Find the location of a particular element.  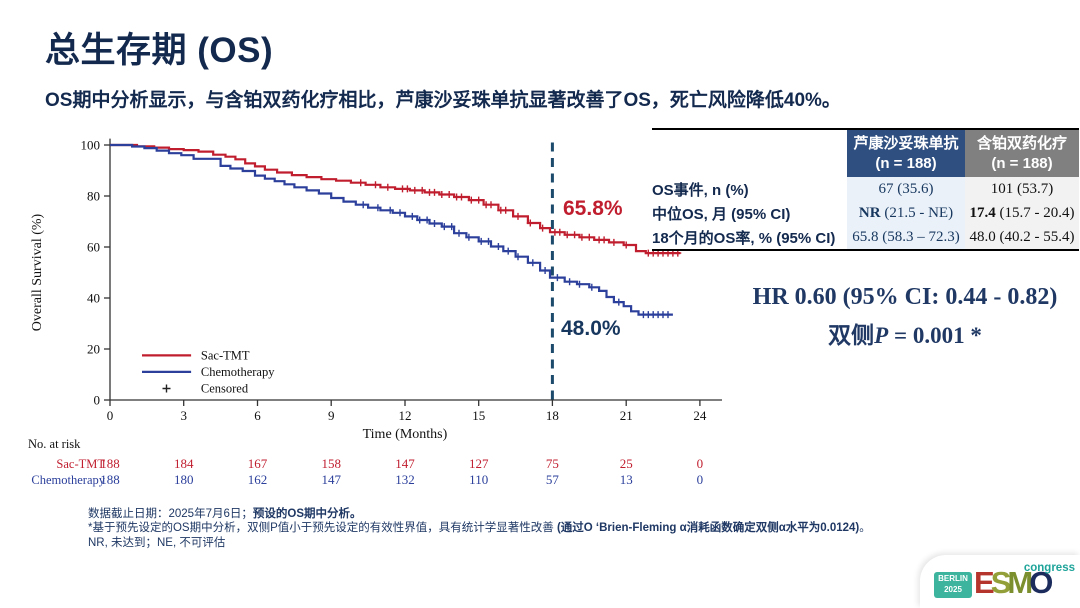

km-curve-chemotherapy is located at coordinates (391, 229).